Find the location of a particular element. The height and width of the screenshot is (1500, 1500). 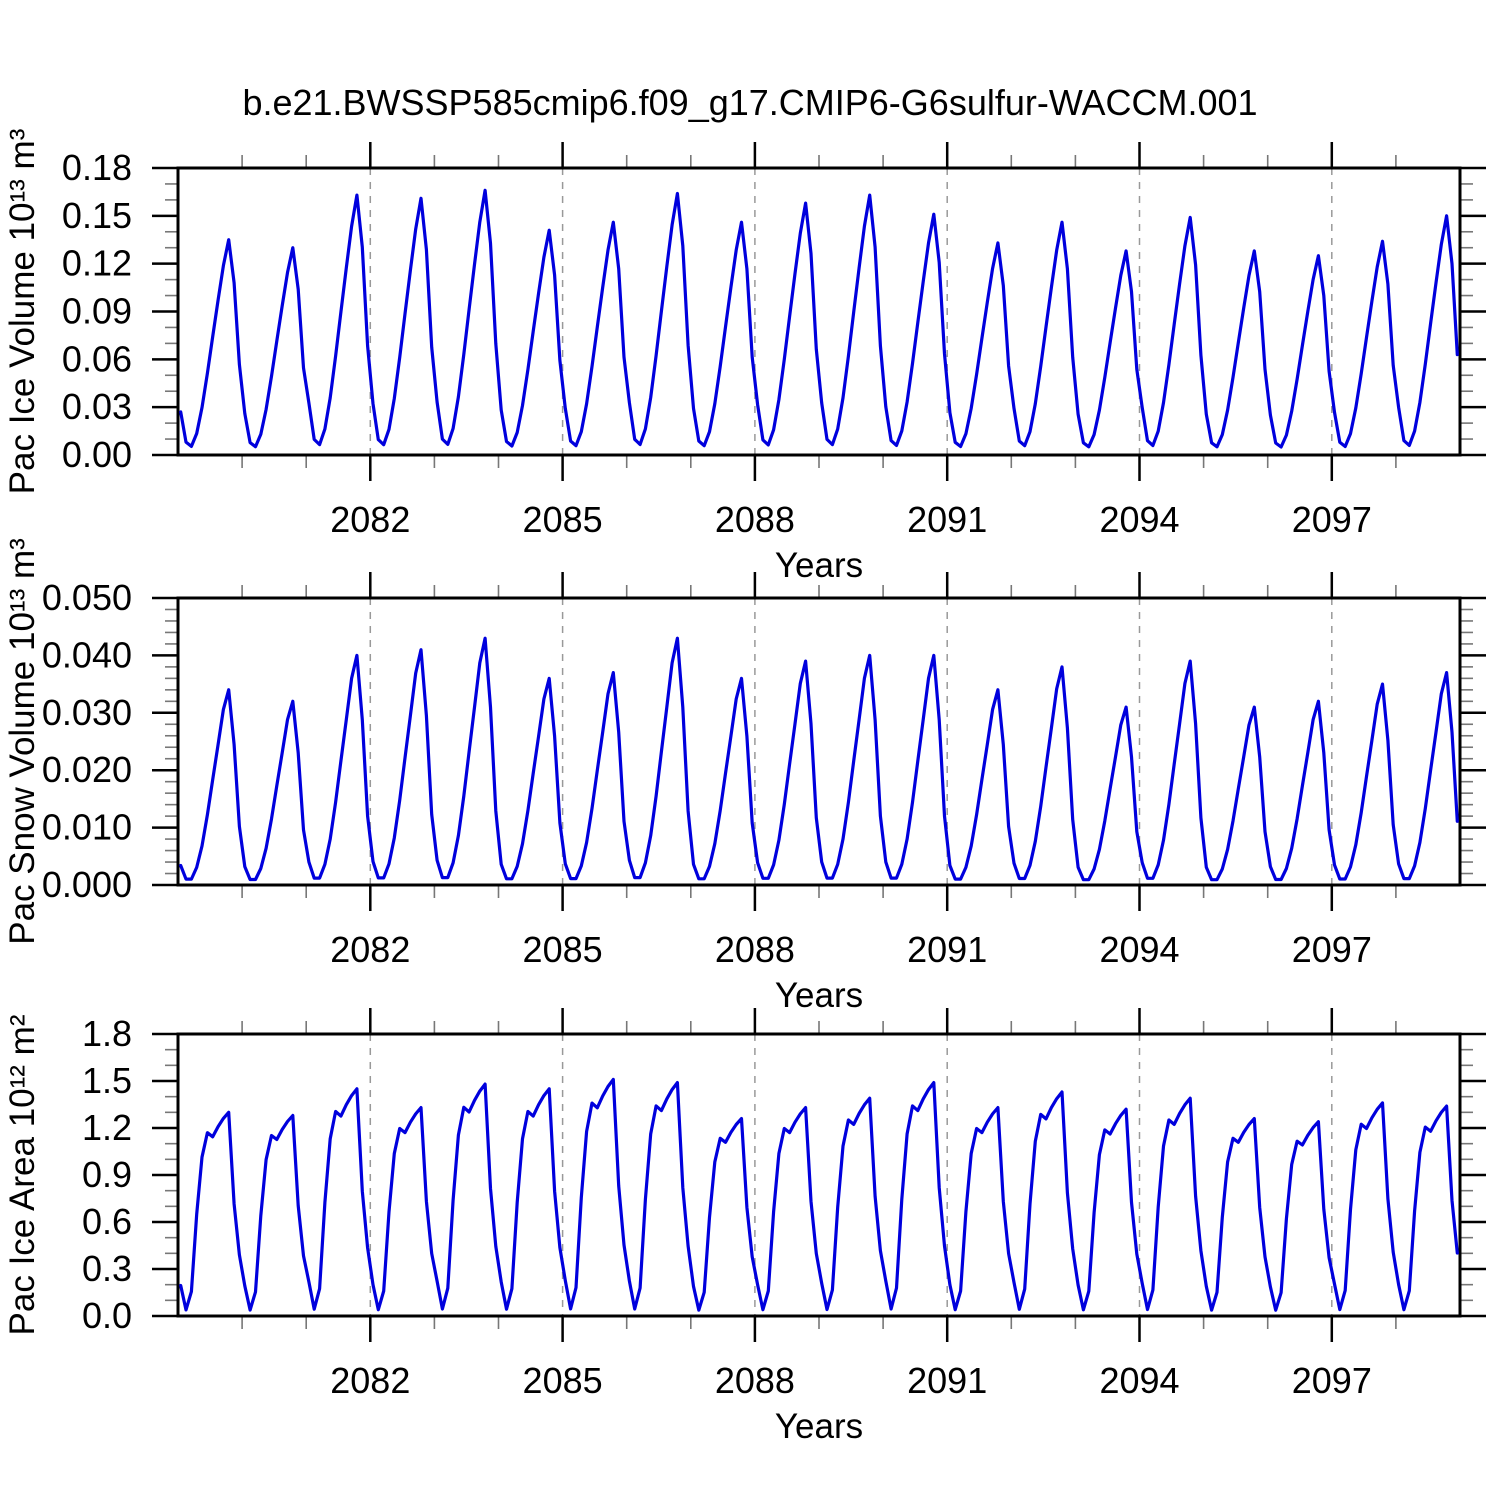

y-tick-label: 0.09 is located at coordinates (97, 311).